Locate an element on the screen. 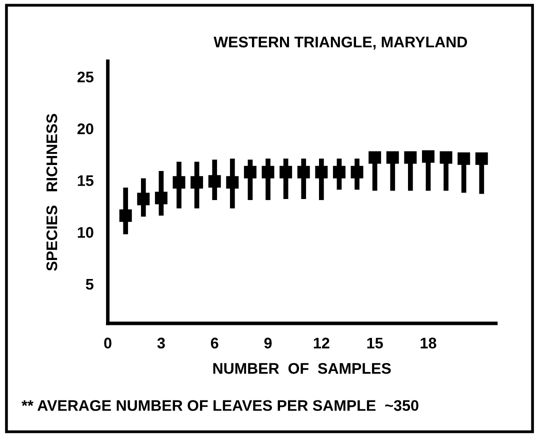  y-tick-label: 10 is located at coordinates (86, 232).